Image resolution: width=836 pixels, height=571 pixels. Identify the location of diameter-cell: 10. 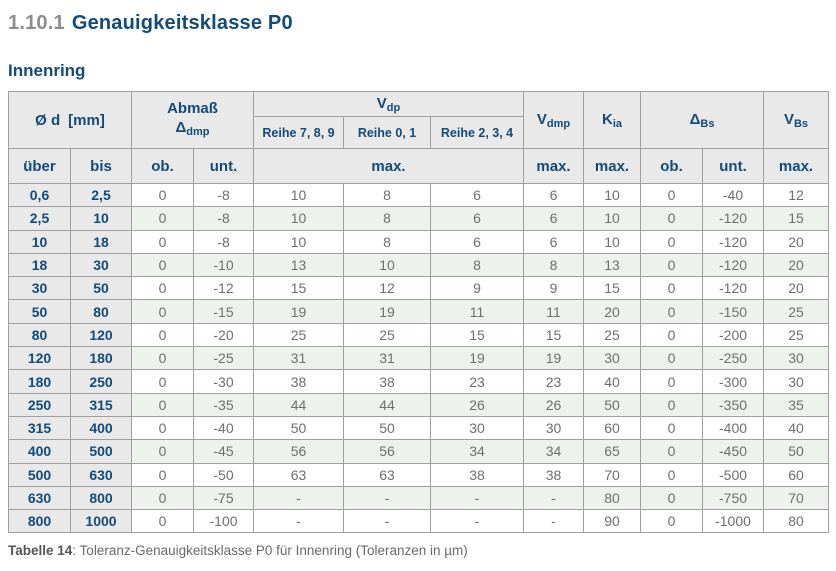
(39, 241).